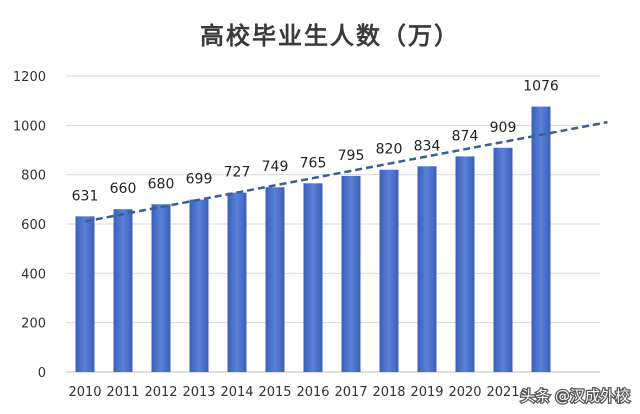 The width and height of the screenshot is (640, 414). I want to click on x-tick-label: 2013, so click(198, 392).